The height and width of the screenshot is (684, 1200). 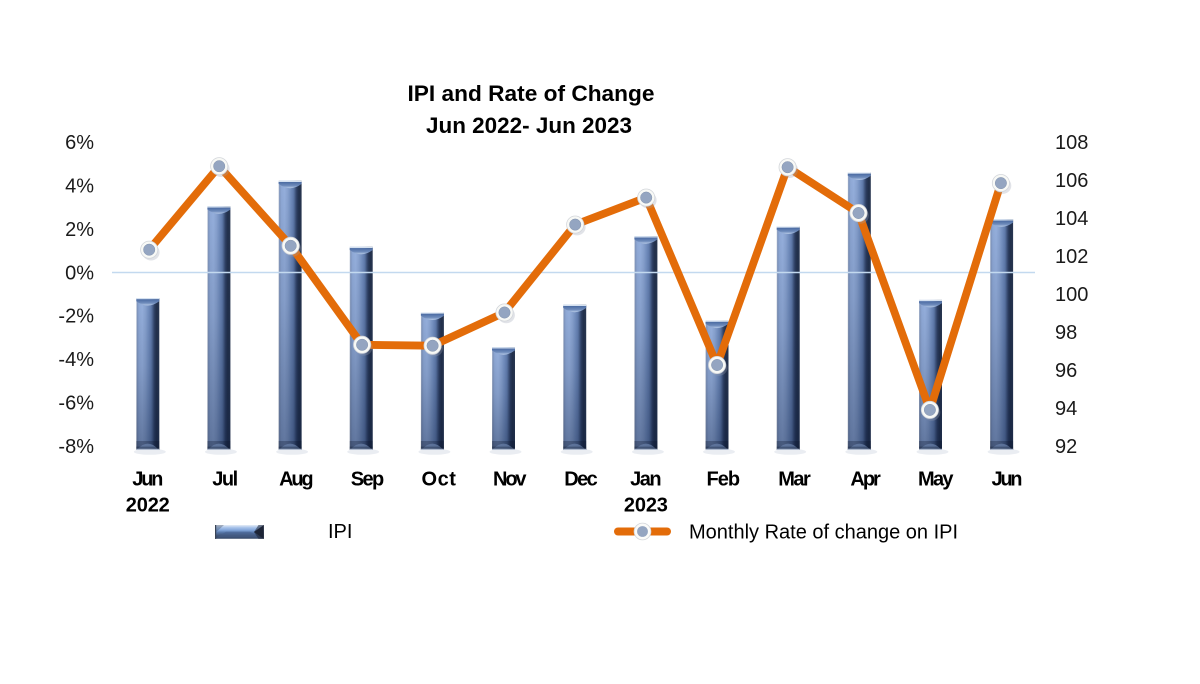 What do you see at coordinates (368, 480) in the screenshot?
I see `svg-text: Sep` at bounding box center [368, 480].